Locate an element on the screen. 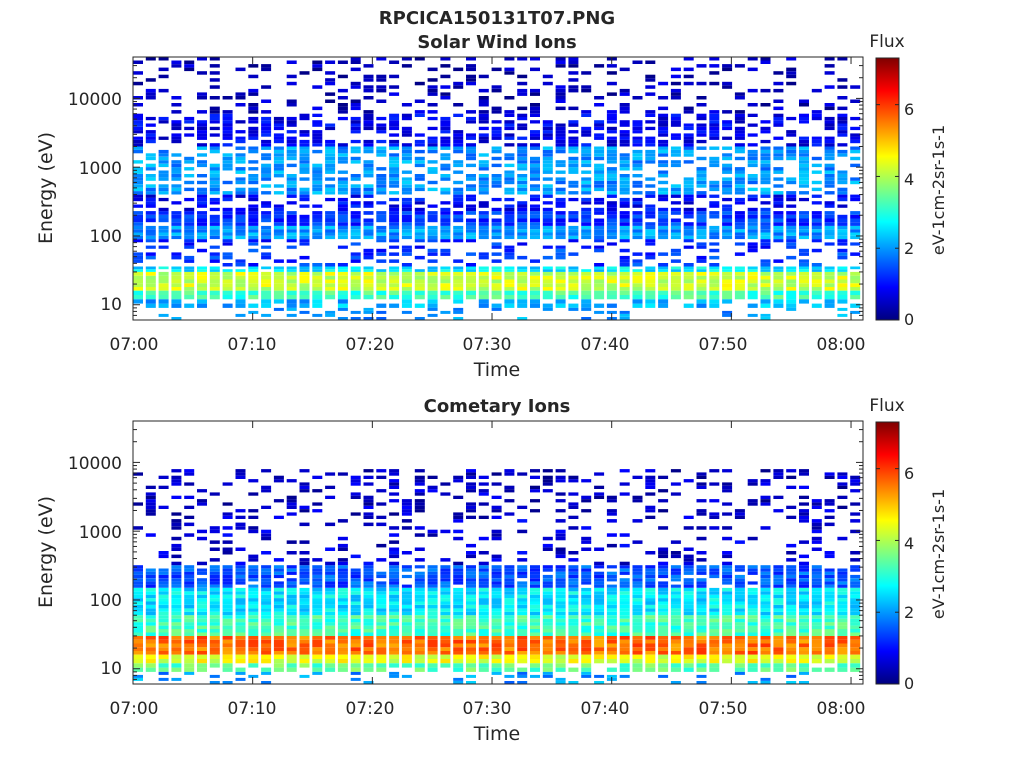 This screenshot has height=768, width=1024. cometary-colorbar: Flux 0 2 4 6 eV-1cm-2sr-1s-1 is located at coordinates (908, 544).